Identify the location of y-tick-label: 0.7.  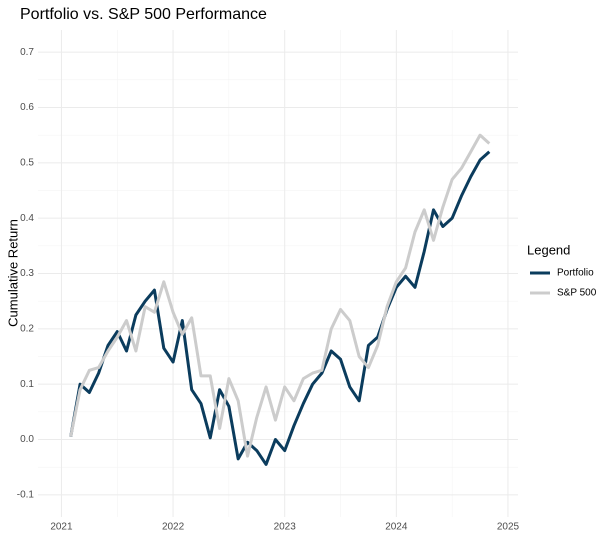
(27, 52).